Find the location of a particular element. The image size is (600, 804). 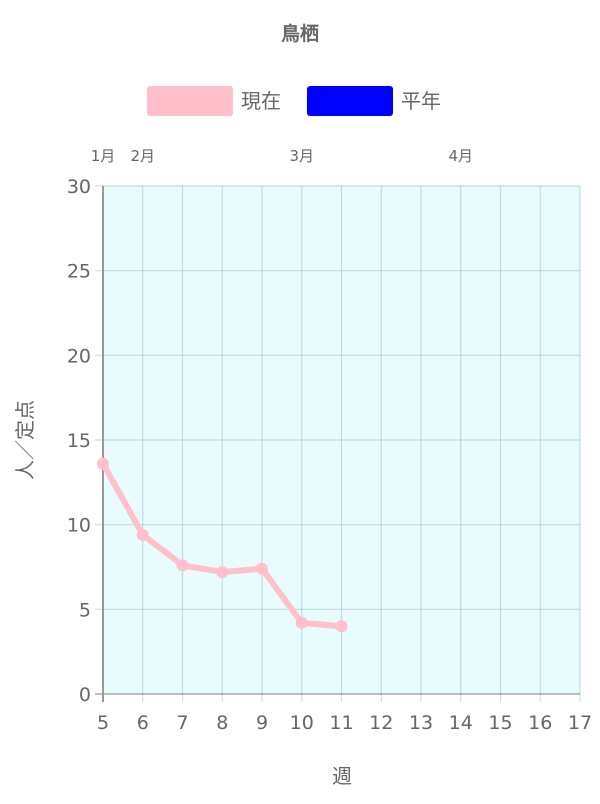

y-tick-label: 20 is located at coordinates (79, 356).